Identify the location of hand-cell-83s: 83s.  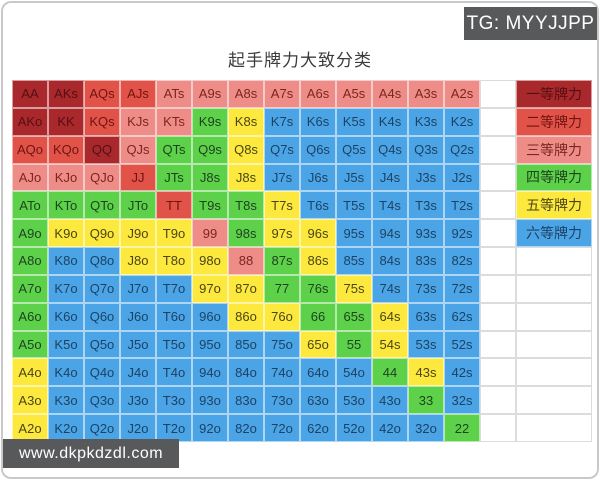
(426, 261).